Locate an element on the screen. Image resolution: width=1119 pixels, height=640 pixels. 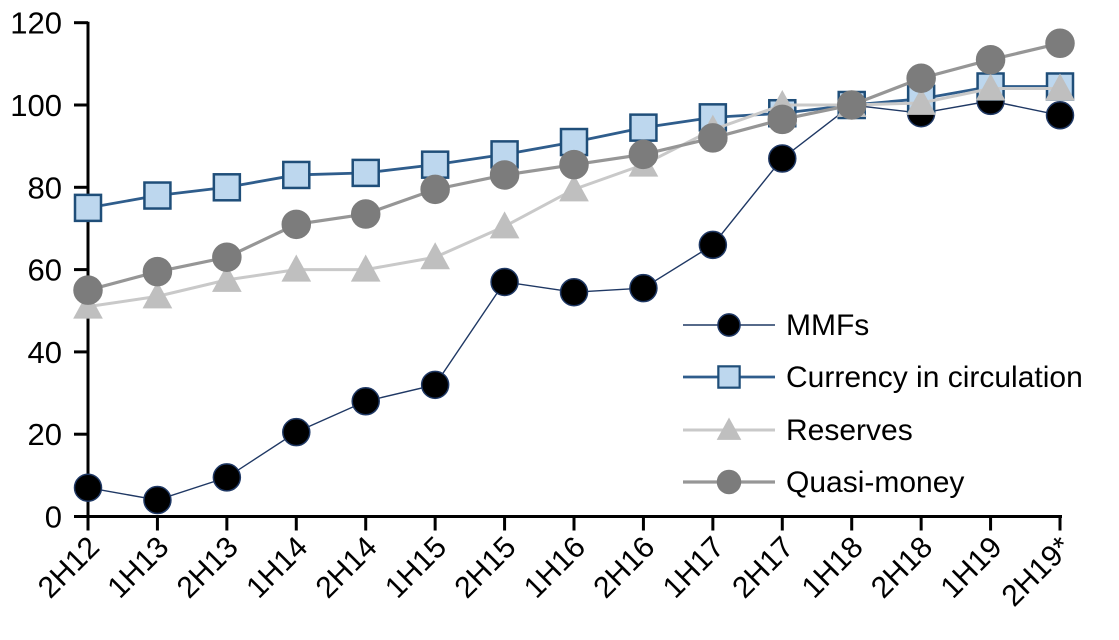
x-tick-label: 2H15 is located at coordinates (485, 568).